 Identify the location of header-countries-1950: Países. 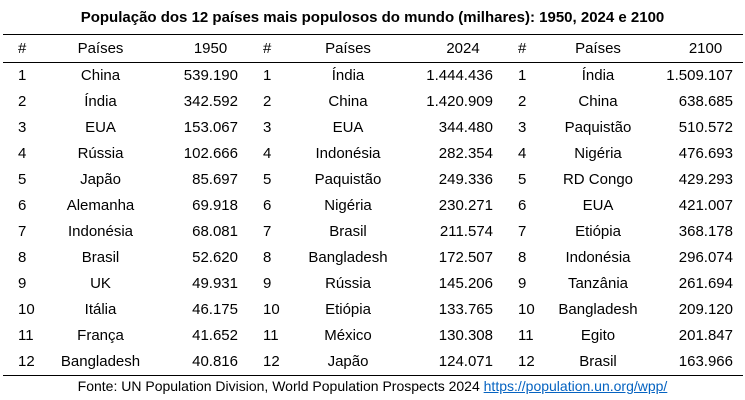
(100, 48).